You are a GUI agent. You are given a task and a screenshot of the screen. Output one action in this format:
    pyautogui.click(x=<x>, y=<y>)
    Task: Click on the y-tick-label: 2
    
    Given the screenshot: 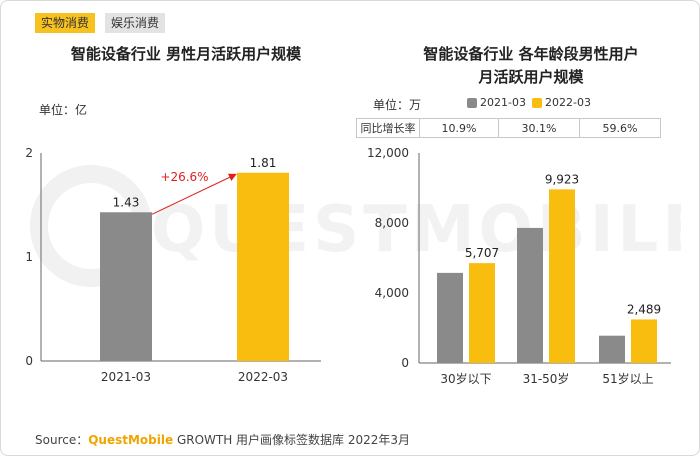 What is the action you would take?
    pyautogui.click(x=29, y=153)
    